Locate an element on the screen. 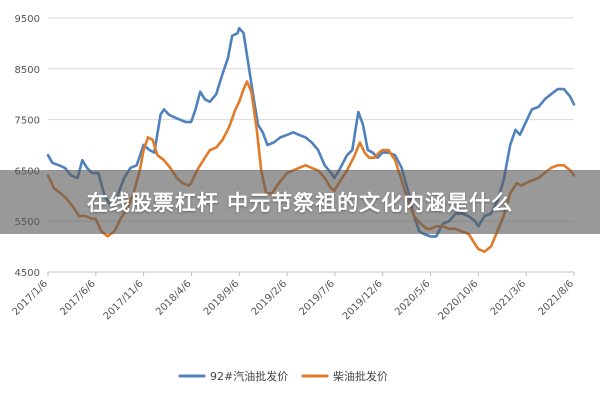 The image size is (600, 400). x-tick-label: 2018/4/6 is located at coordinates (174, 298).